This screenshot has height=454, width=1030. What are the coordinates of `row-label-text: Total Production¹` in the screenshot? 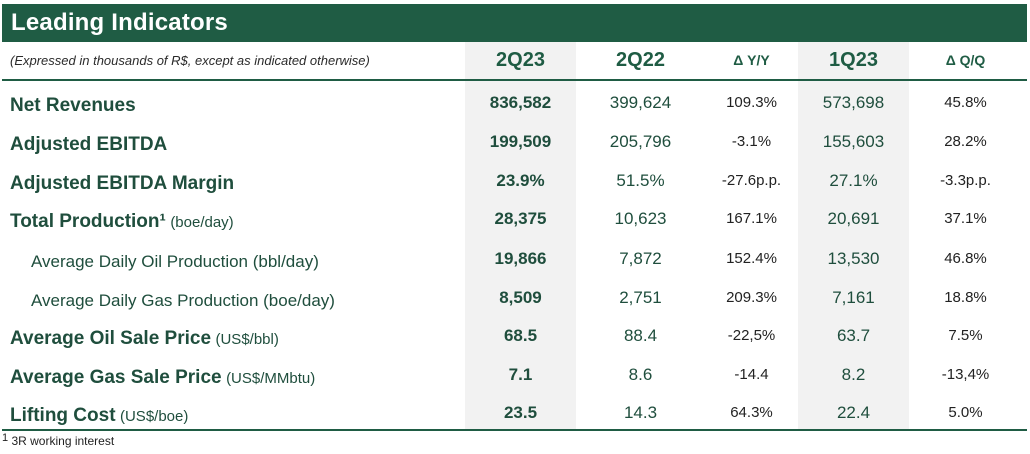 It's located at (88, 221).